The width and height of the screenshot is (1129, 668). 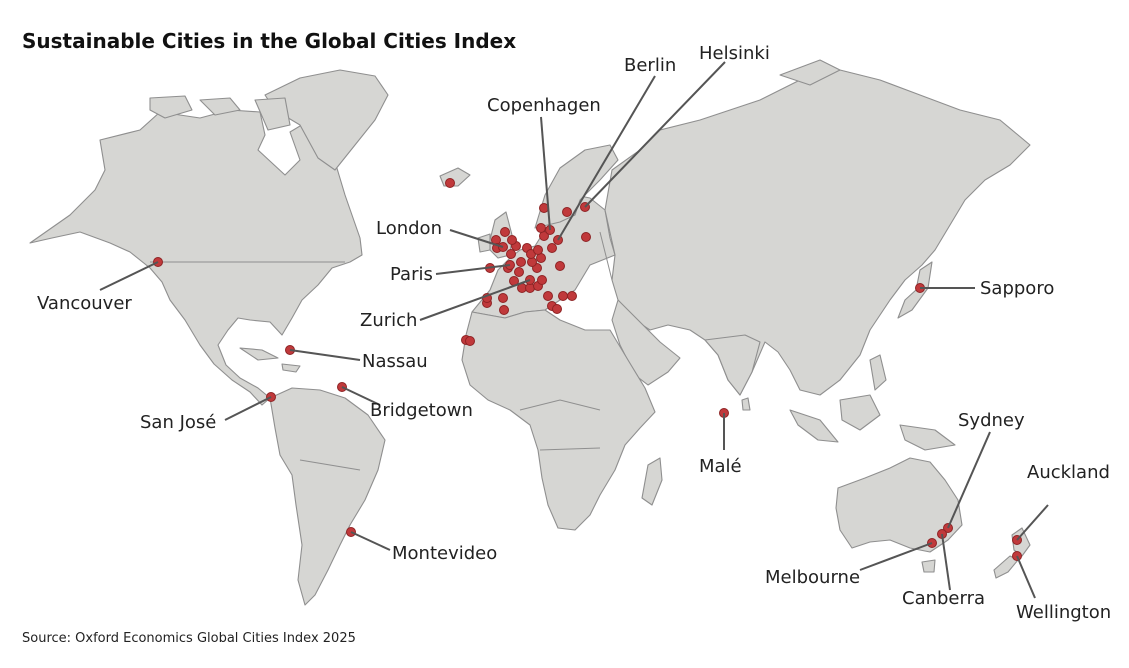 I want to click on arabia, so click(x=646, y=342).